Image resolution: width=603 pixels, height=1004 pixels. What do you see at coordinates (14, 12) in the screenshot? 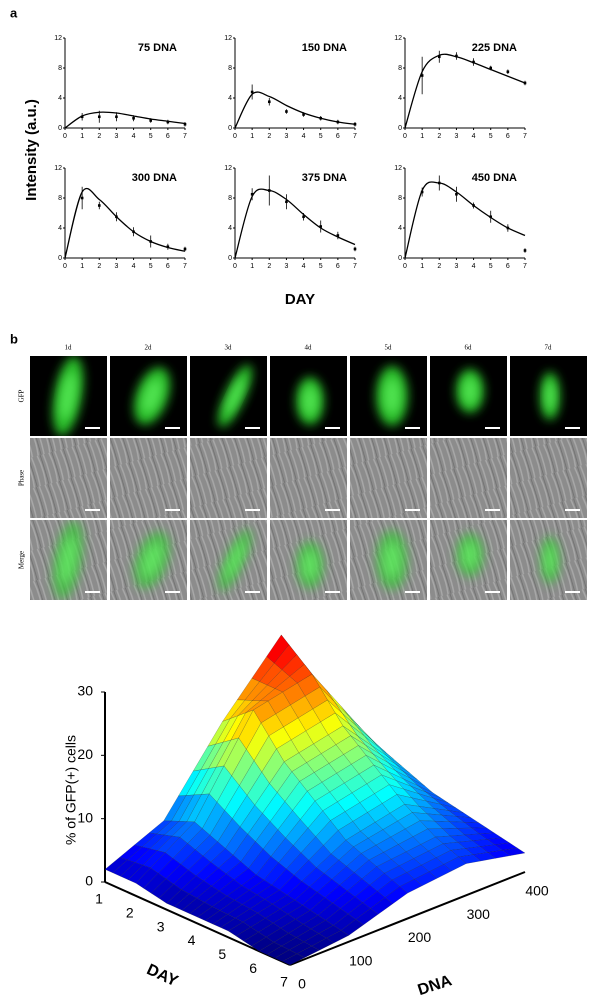
I see `panel-label: a` at bounding box center [14, 12].